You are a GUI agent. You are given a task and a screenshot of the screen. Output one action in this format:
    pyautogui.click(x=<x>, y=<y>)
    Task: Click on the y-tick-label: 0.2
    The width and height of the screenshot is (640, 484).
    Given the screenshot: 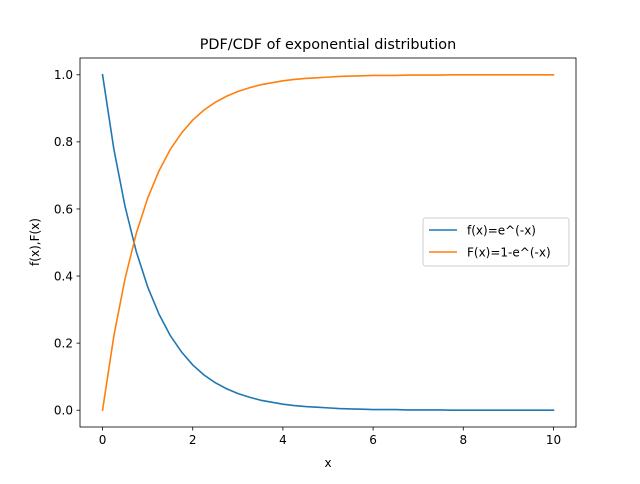 What is the action you would take?
    pyautogui.click(x=63, y=343)
    